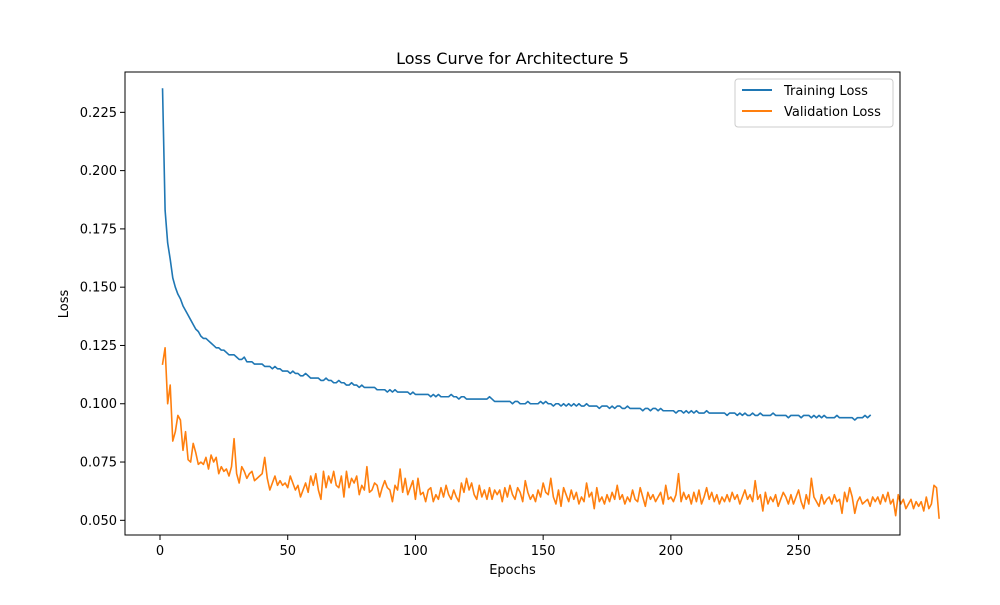 Image resolution: width=1000 pixels, height=605 pixels. What do you see at coordinates (798, 551) in the screenshot?
I see `x-tick-label: 250` at bounding box center [798, 551].